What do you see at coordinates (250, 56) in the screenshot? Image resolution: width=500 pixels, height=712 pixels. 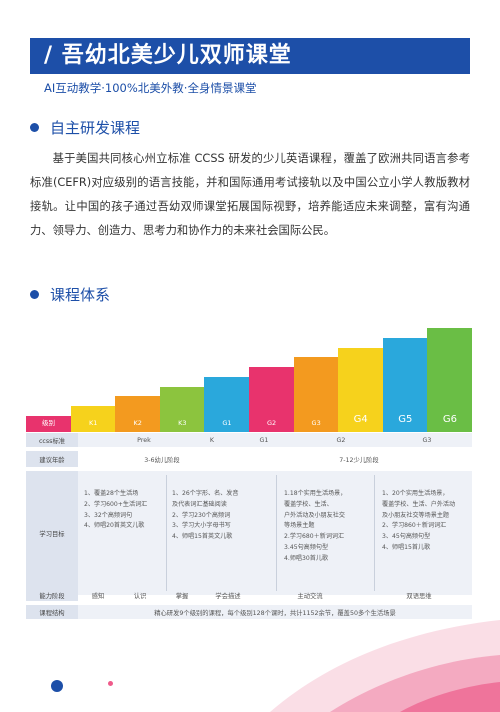 I see `page-banner: / 吾幼北美少儿双师课堂` at bounding box center [250, 56].